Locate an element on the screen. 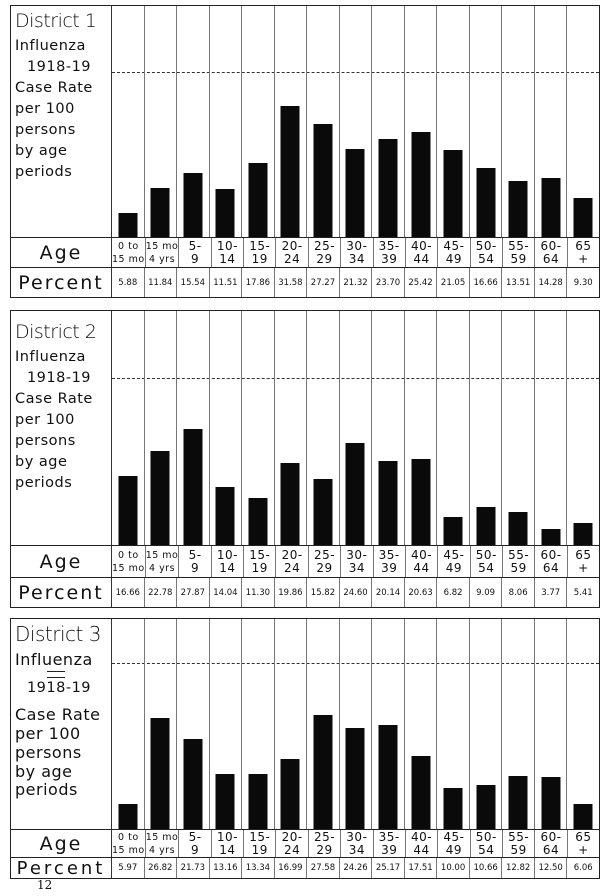 This screenshot has width=613, height=896. percent-cell: 20.14 is located at coordinates (388, 592).